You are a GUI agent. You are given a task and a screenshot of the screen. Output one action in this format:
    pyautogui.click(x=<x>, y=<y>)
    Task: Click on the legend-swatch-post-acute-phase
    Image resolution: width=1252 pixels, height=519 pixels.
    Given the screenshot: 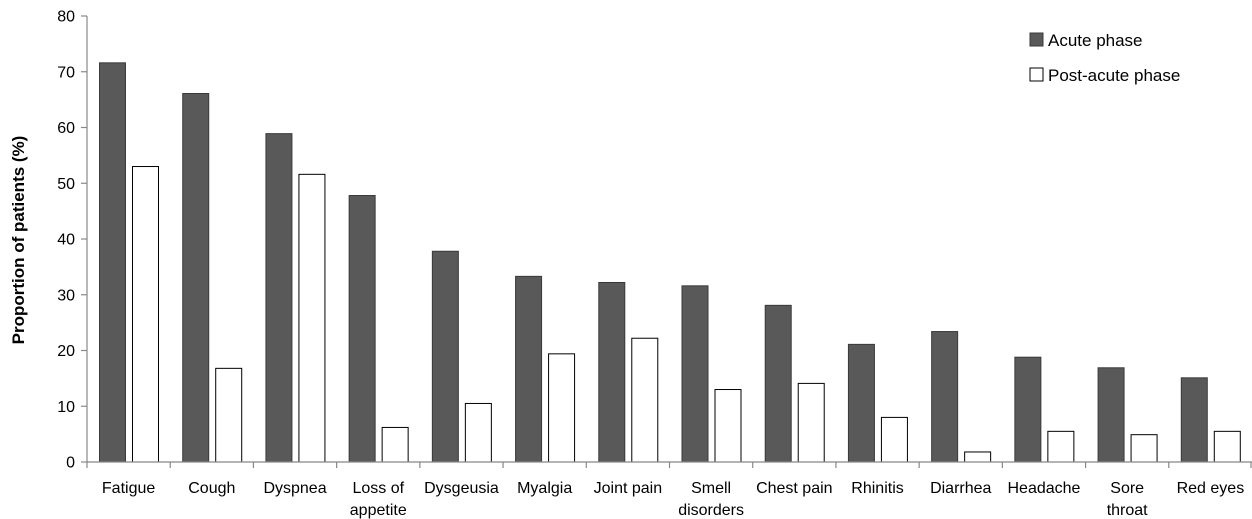 What is the action you would take?
    pyautogui.click(x=1036, y=74)
    